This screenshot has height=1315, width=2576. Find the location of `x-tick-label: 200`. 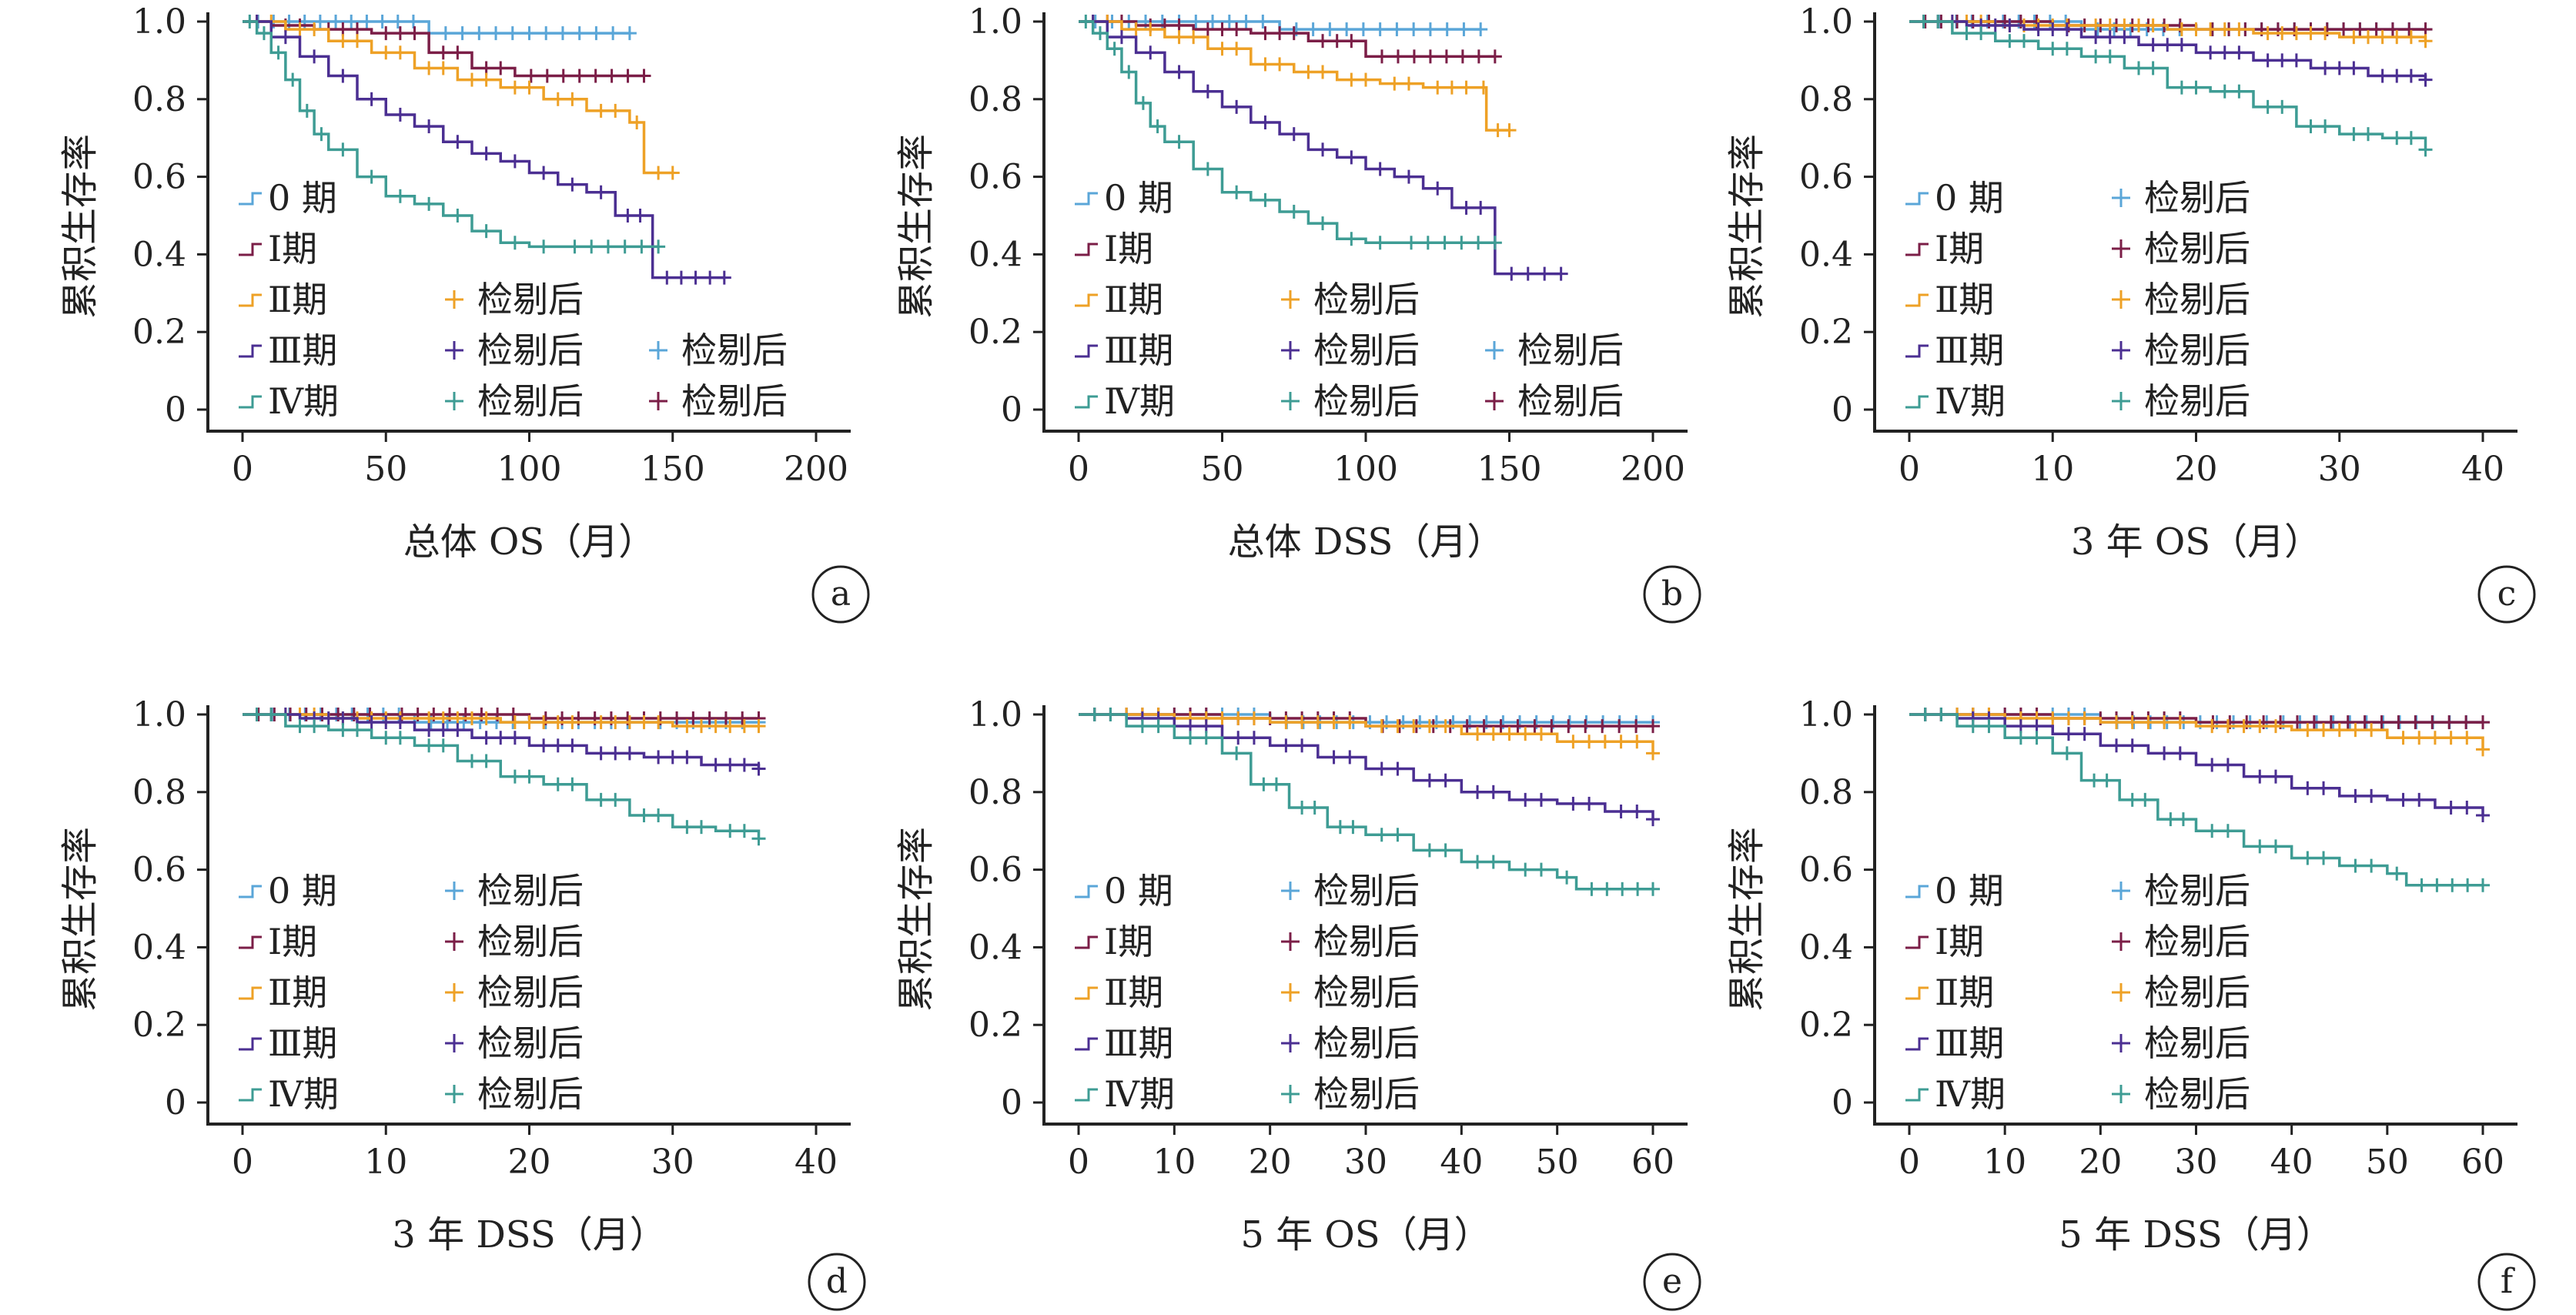

x-tick-label: 200 is located at coordinates (816, 469).